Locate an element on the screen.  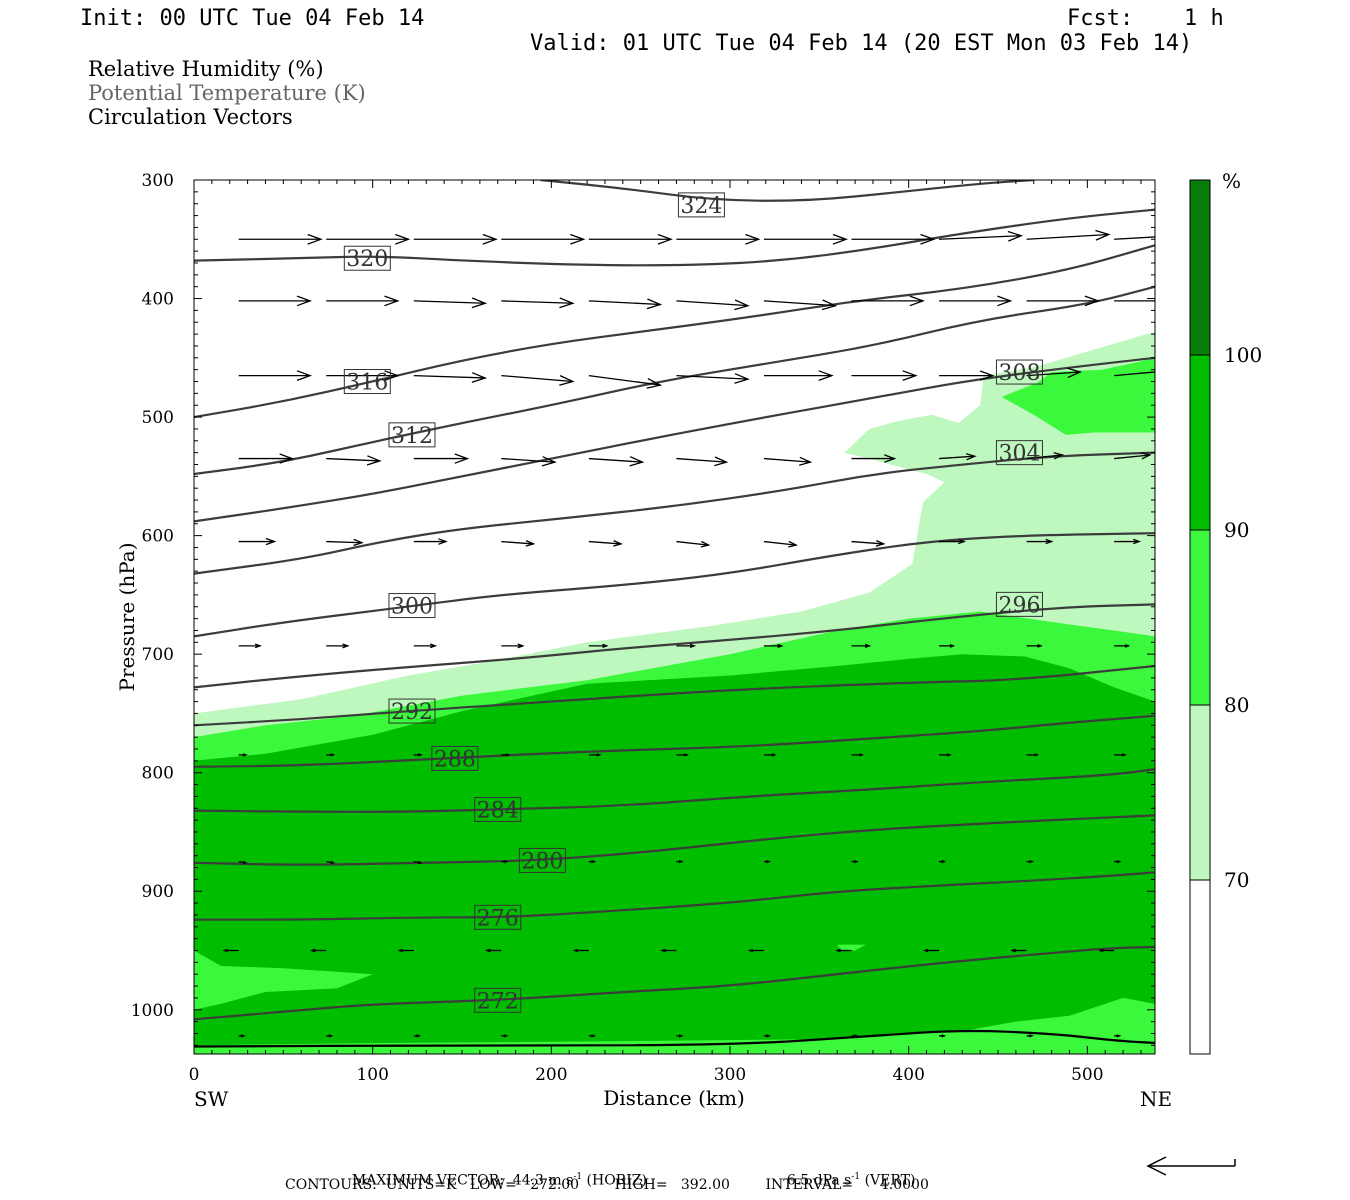
x-tick-label: 0 is located at coordinates (194, 1075).